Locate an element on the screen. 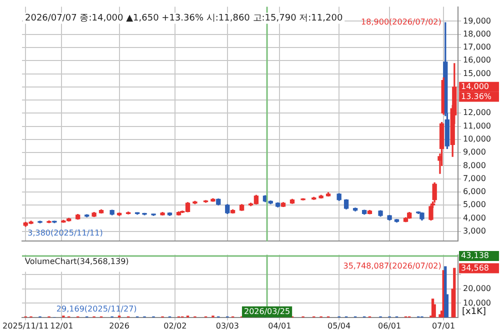  x-tick-label: 2025/11/11 is located at coordinates (25, 325).